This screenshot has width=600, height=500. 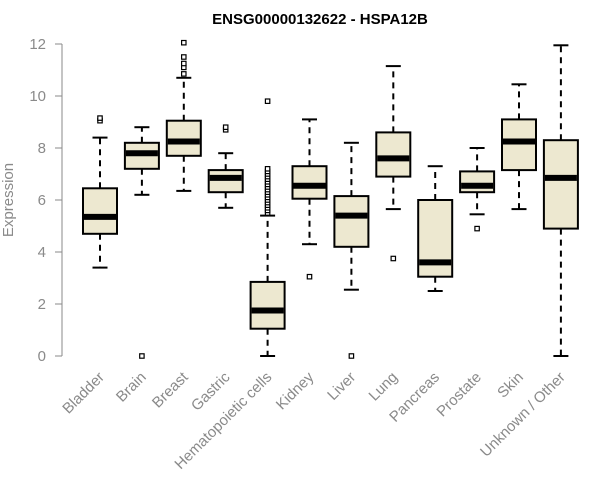 I want to click on y-tick-label: 8, so click(x=42, y=148).